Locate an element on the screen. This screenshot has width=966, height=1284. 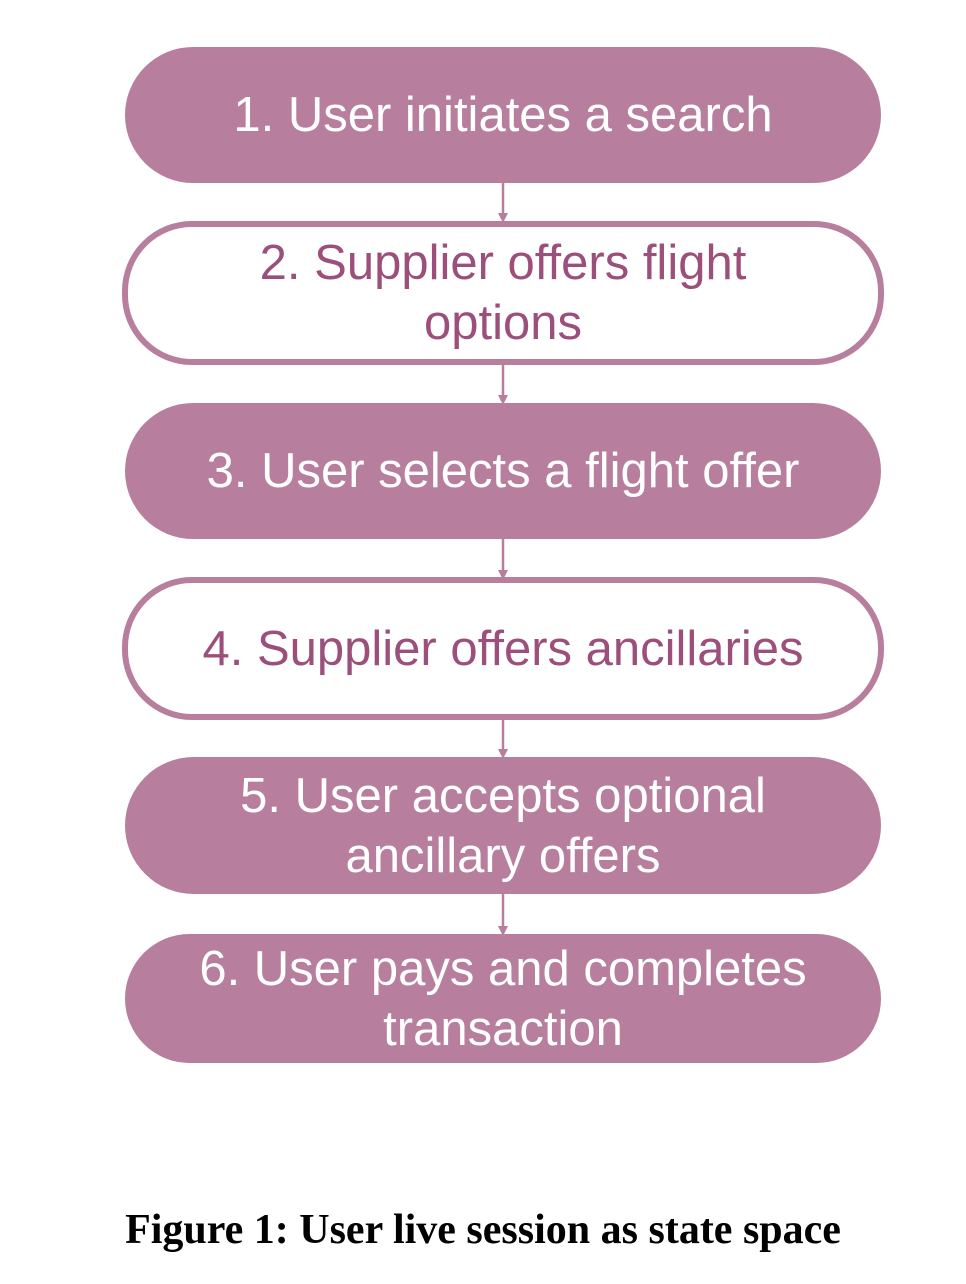
step-2-node: 2. Supplier offers flight options is located at coordinates (503, 293).